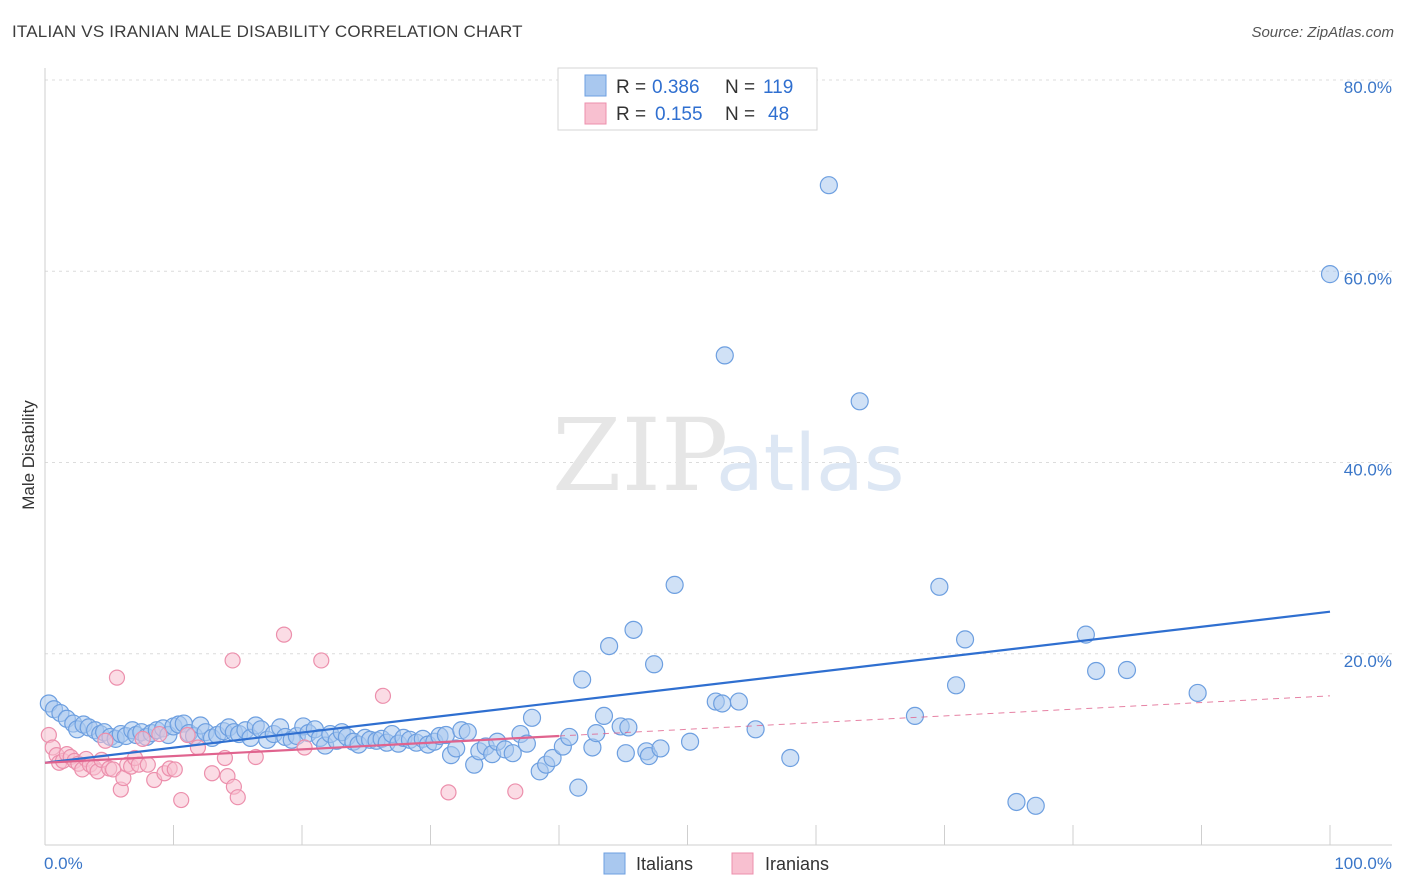 This screenshot has height=892, width=1406. What do you see at coordinates (664, 864) in the screenshot?
I see `bottom-legend-label-italians: Italians` at bounding box center [664, 864].